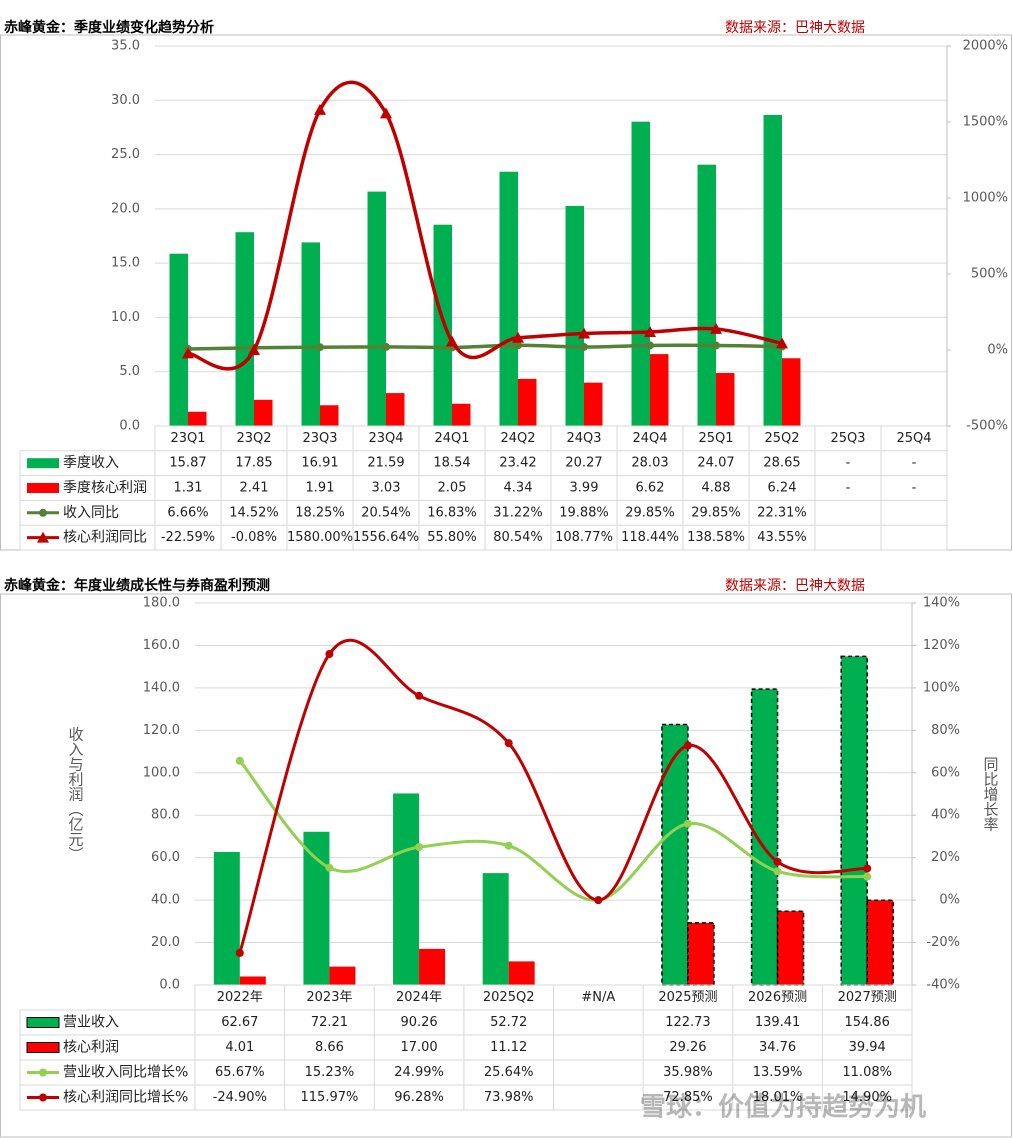 This screenshot has height=1138, width=1013. I want to click on data-label: 25.64%, so click(509, 1072).